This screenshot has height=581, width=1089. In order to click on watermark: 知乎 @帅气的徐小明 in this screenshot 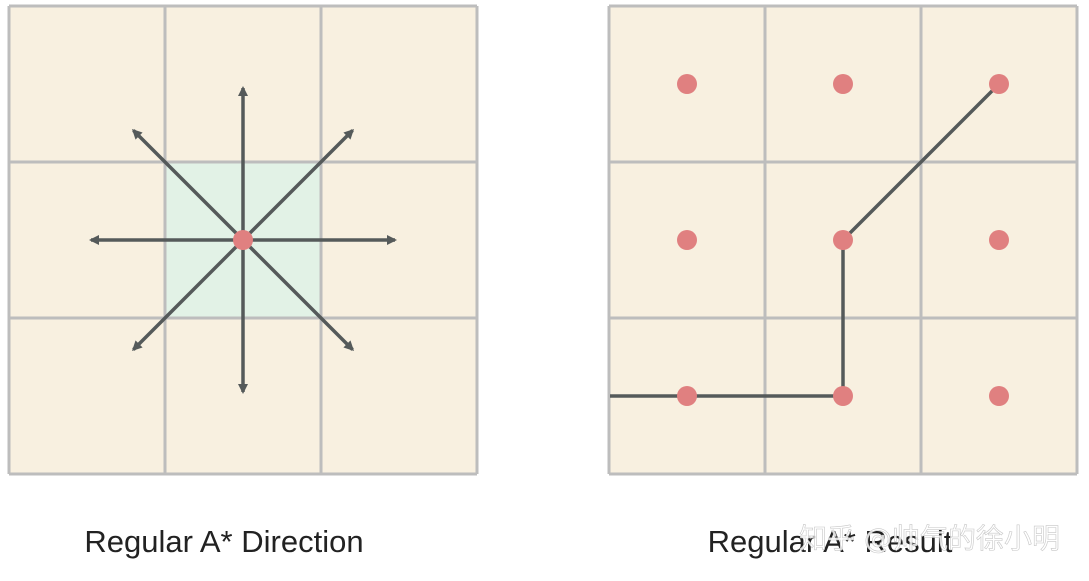, I will do `click(929, 538)`.